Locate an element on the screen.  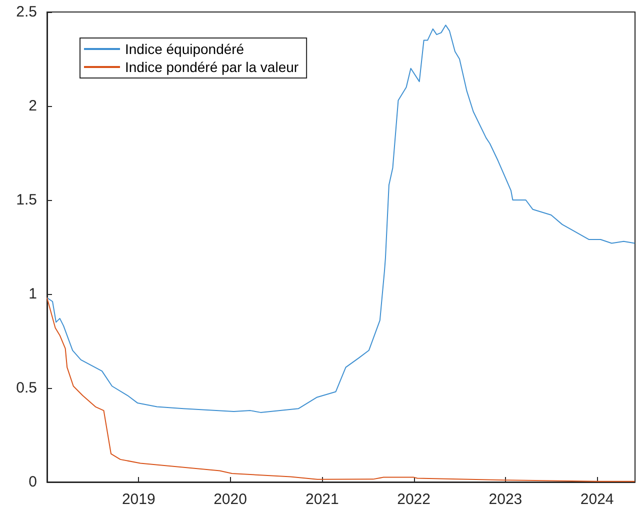
y-tick-label: 1 is located at coordinates (32, 294).